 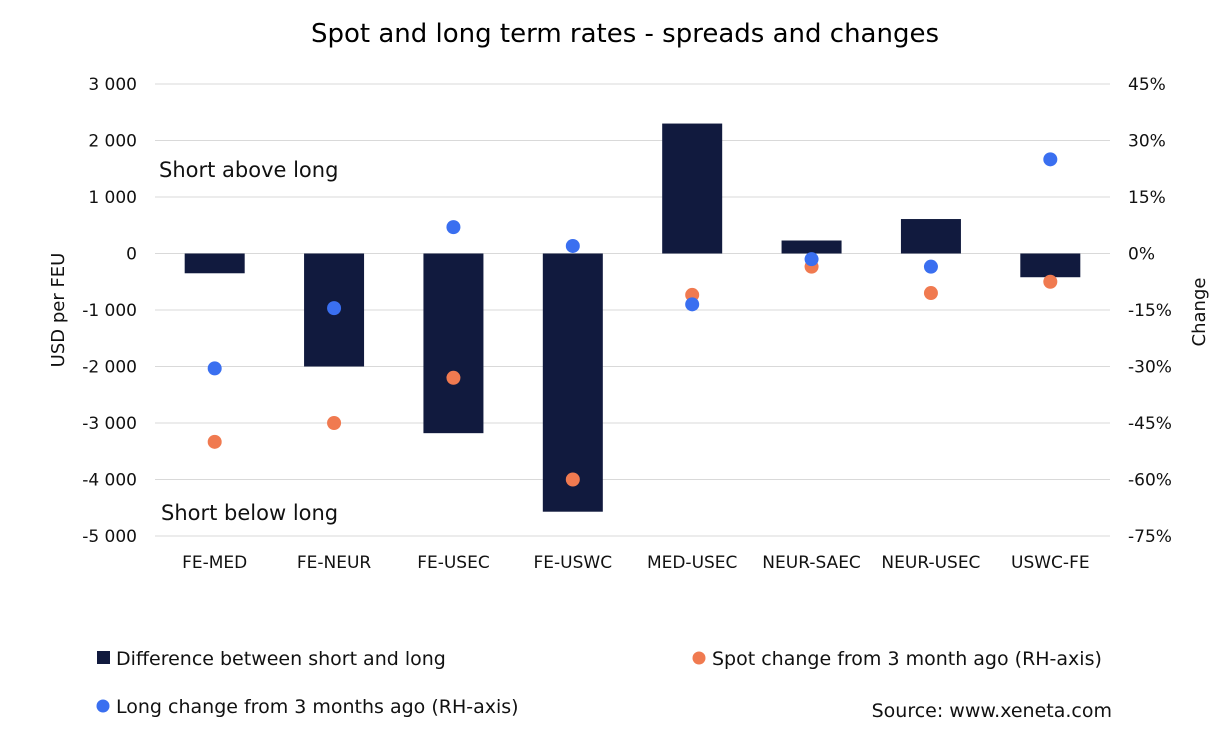 I want to click on right-axis-tick-label: 15%, so click(x=1147, y=198).